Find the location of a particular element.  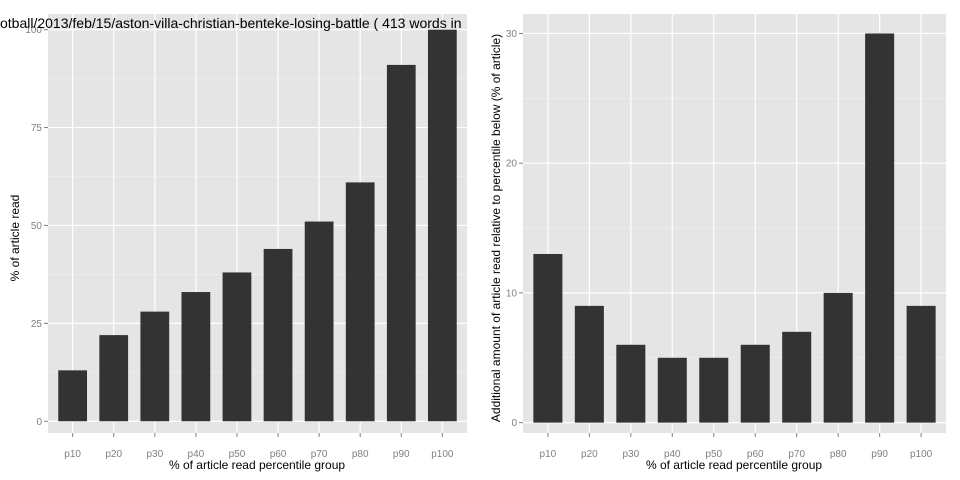

y-tick-label: 30 is located at coordinates (512, 34).